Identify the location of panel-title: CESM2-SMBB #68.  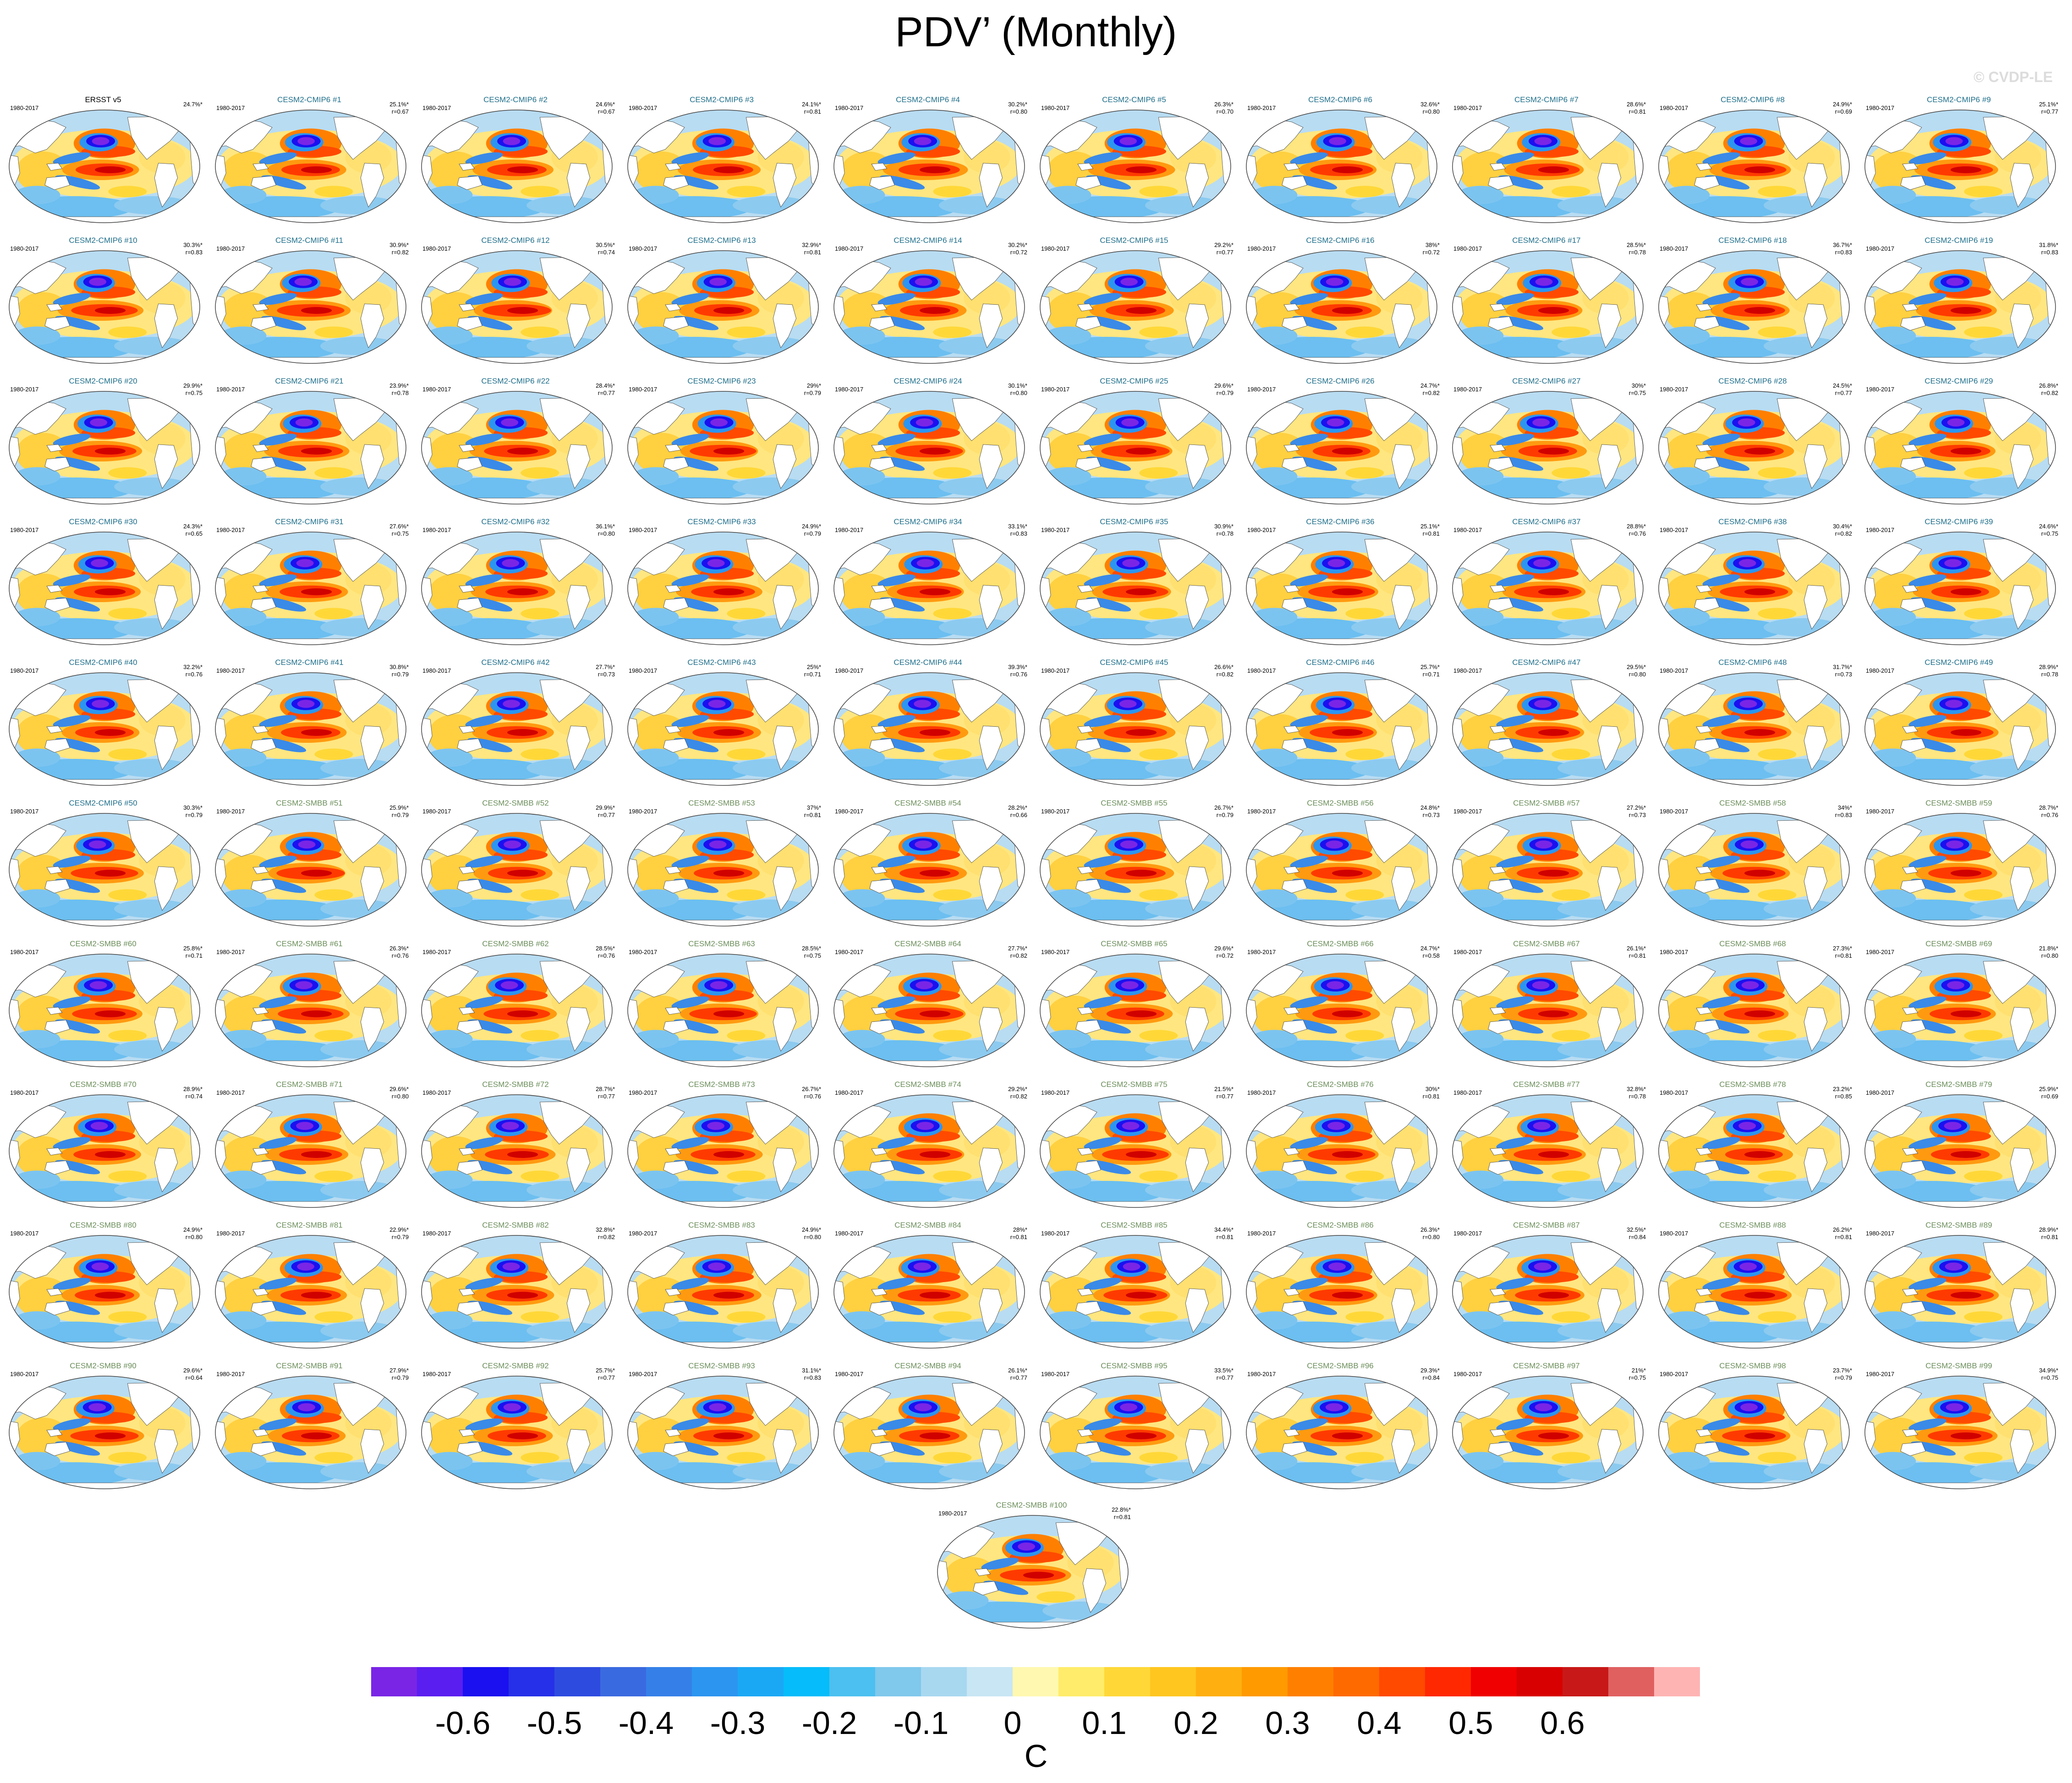
(1752, 943).